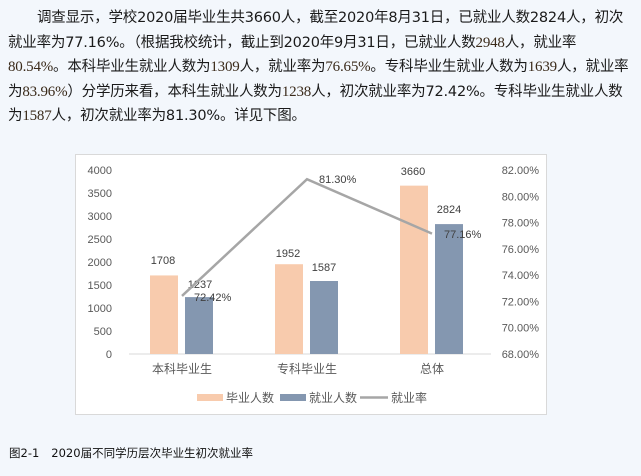 The width and height of the screenshot is (641, 476). Describe the element at coordinates (333, 397) in the screenshot. I see `legend-label: 就业人数` at that location.